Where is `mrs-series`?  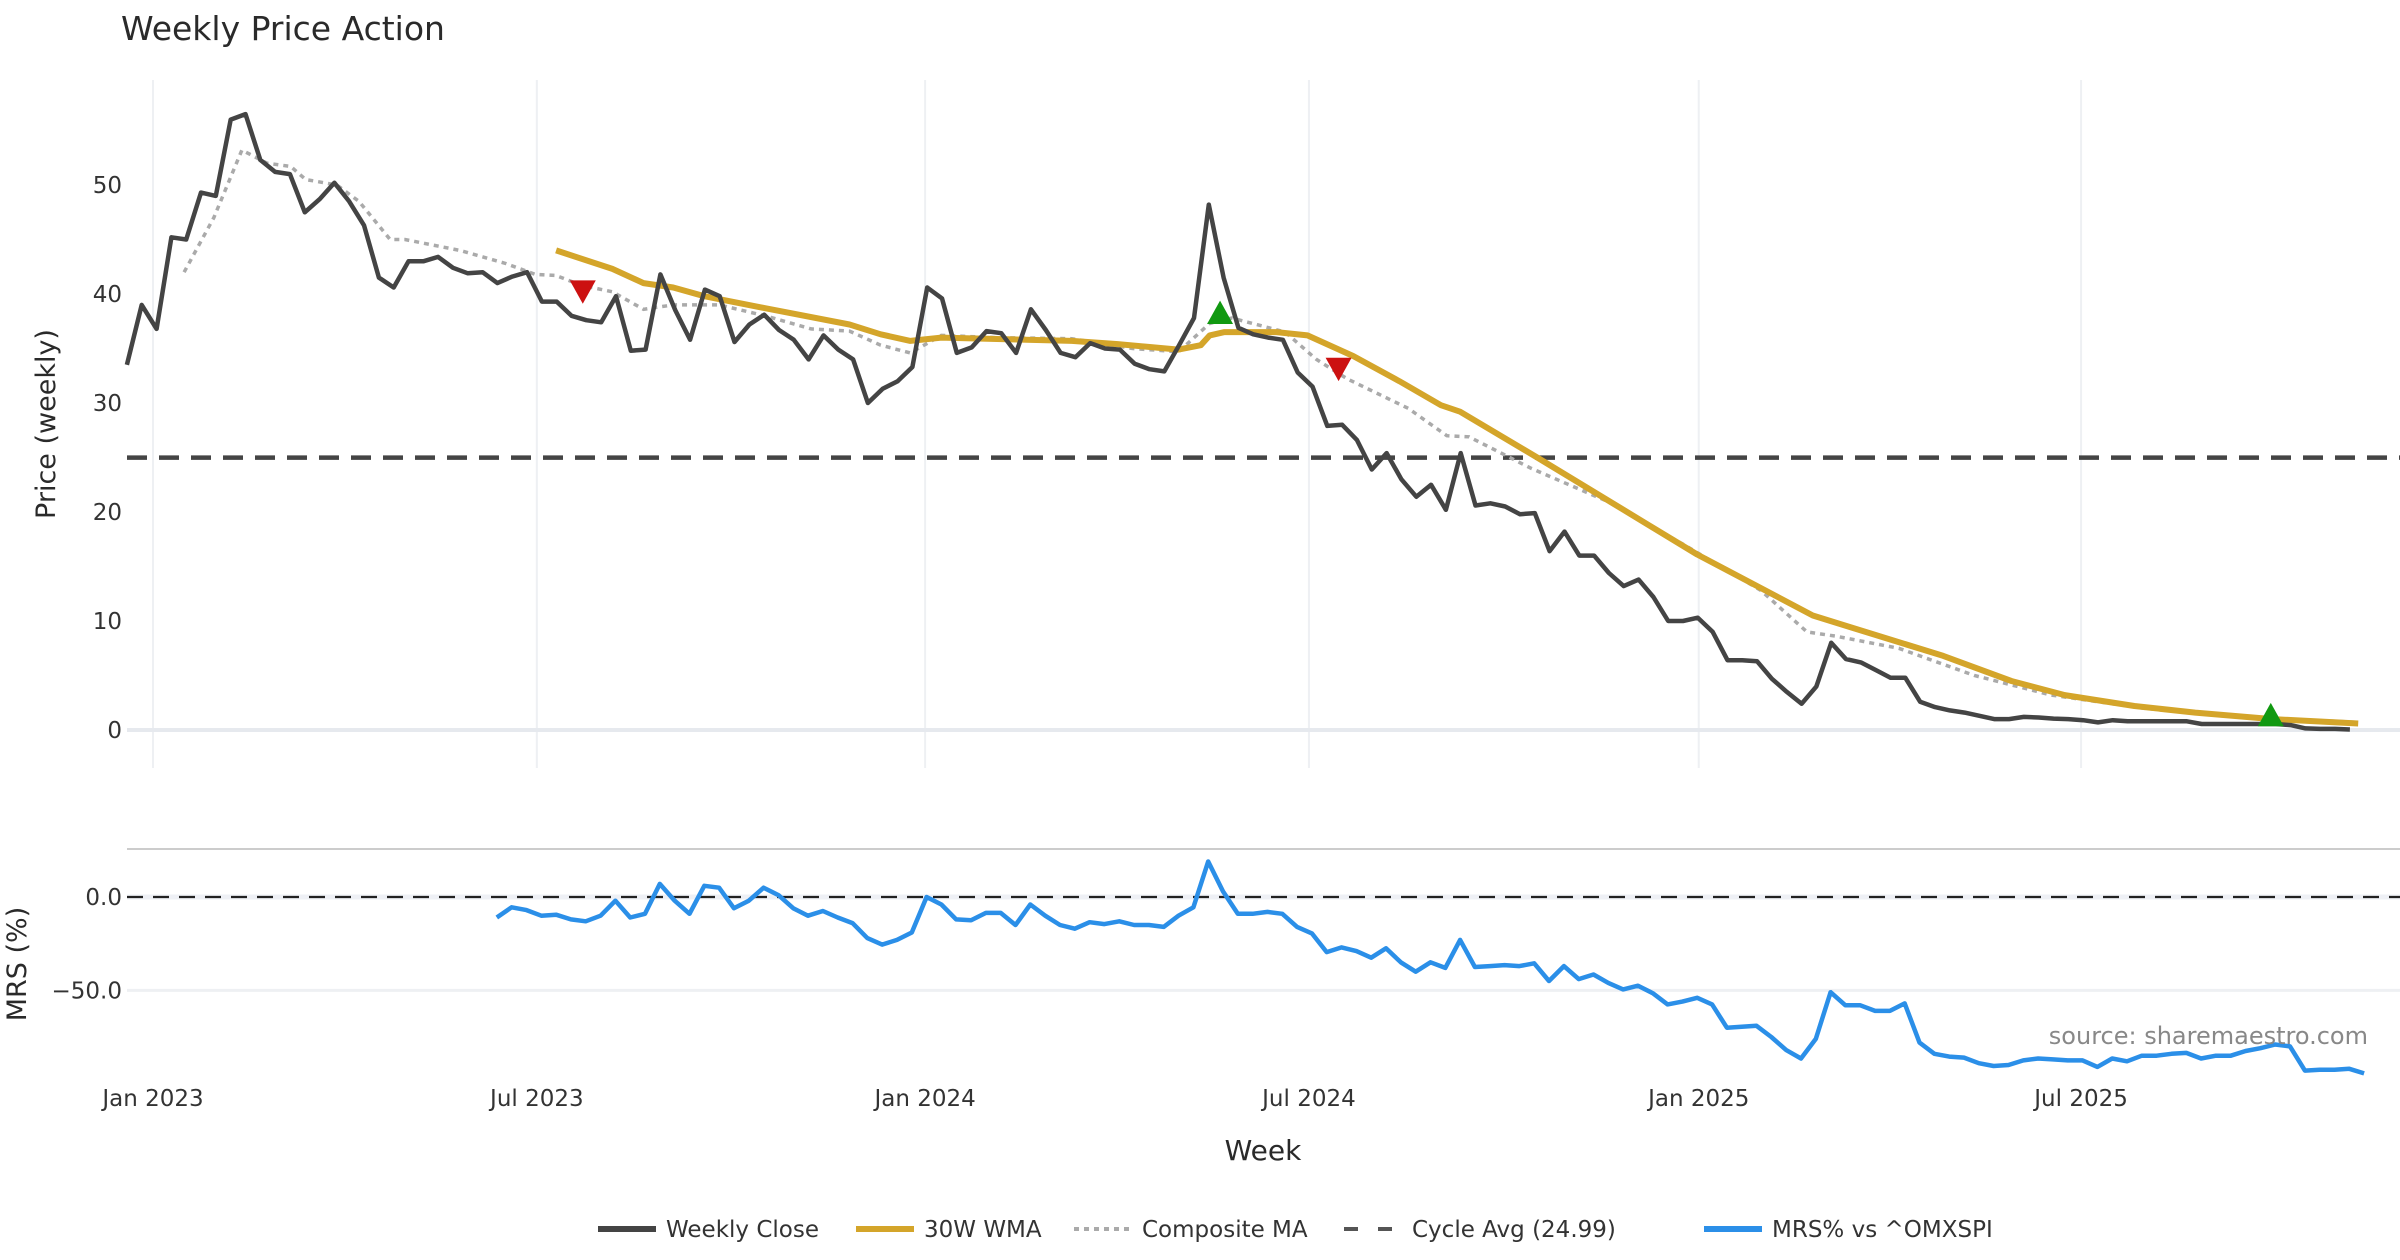 mrs-series is located at coordinates (1430, 967).